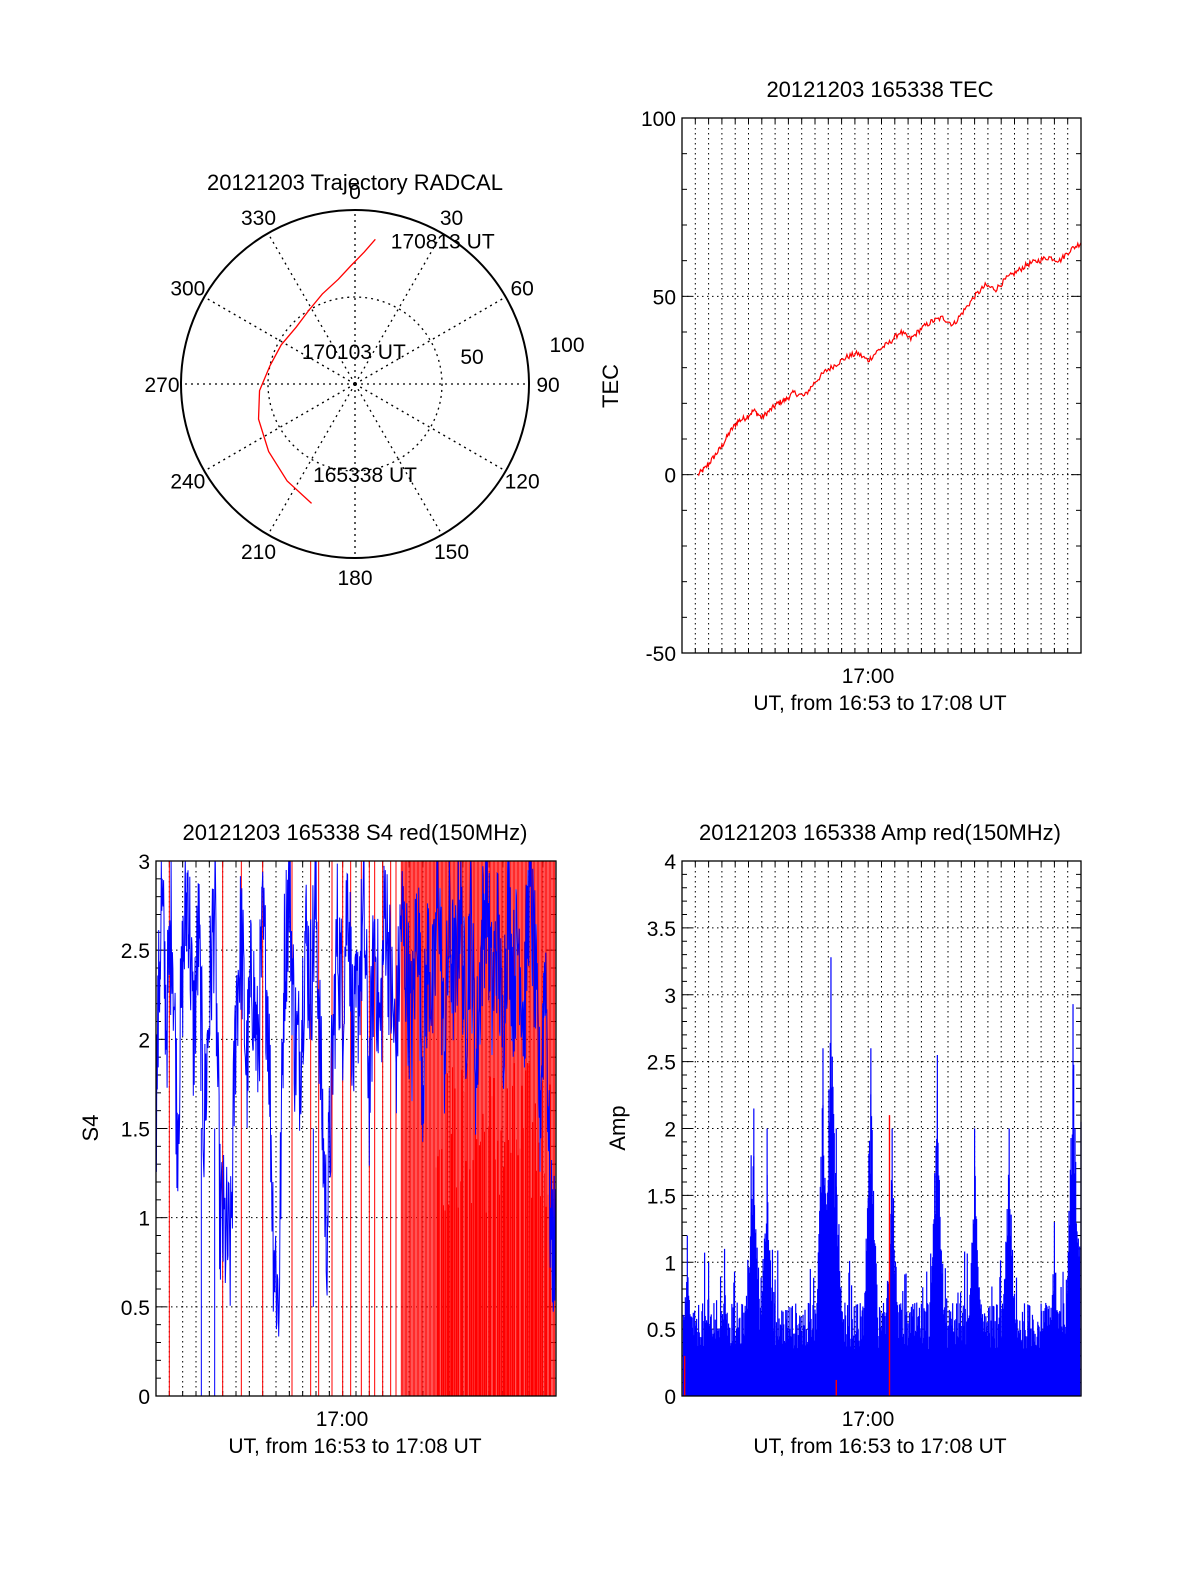  What do you see at coordinates (658, 119) in the screenshot?
I see `tec-ytick-label: 100` at bounding box center [658, 119].